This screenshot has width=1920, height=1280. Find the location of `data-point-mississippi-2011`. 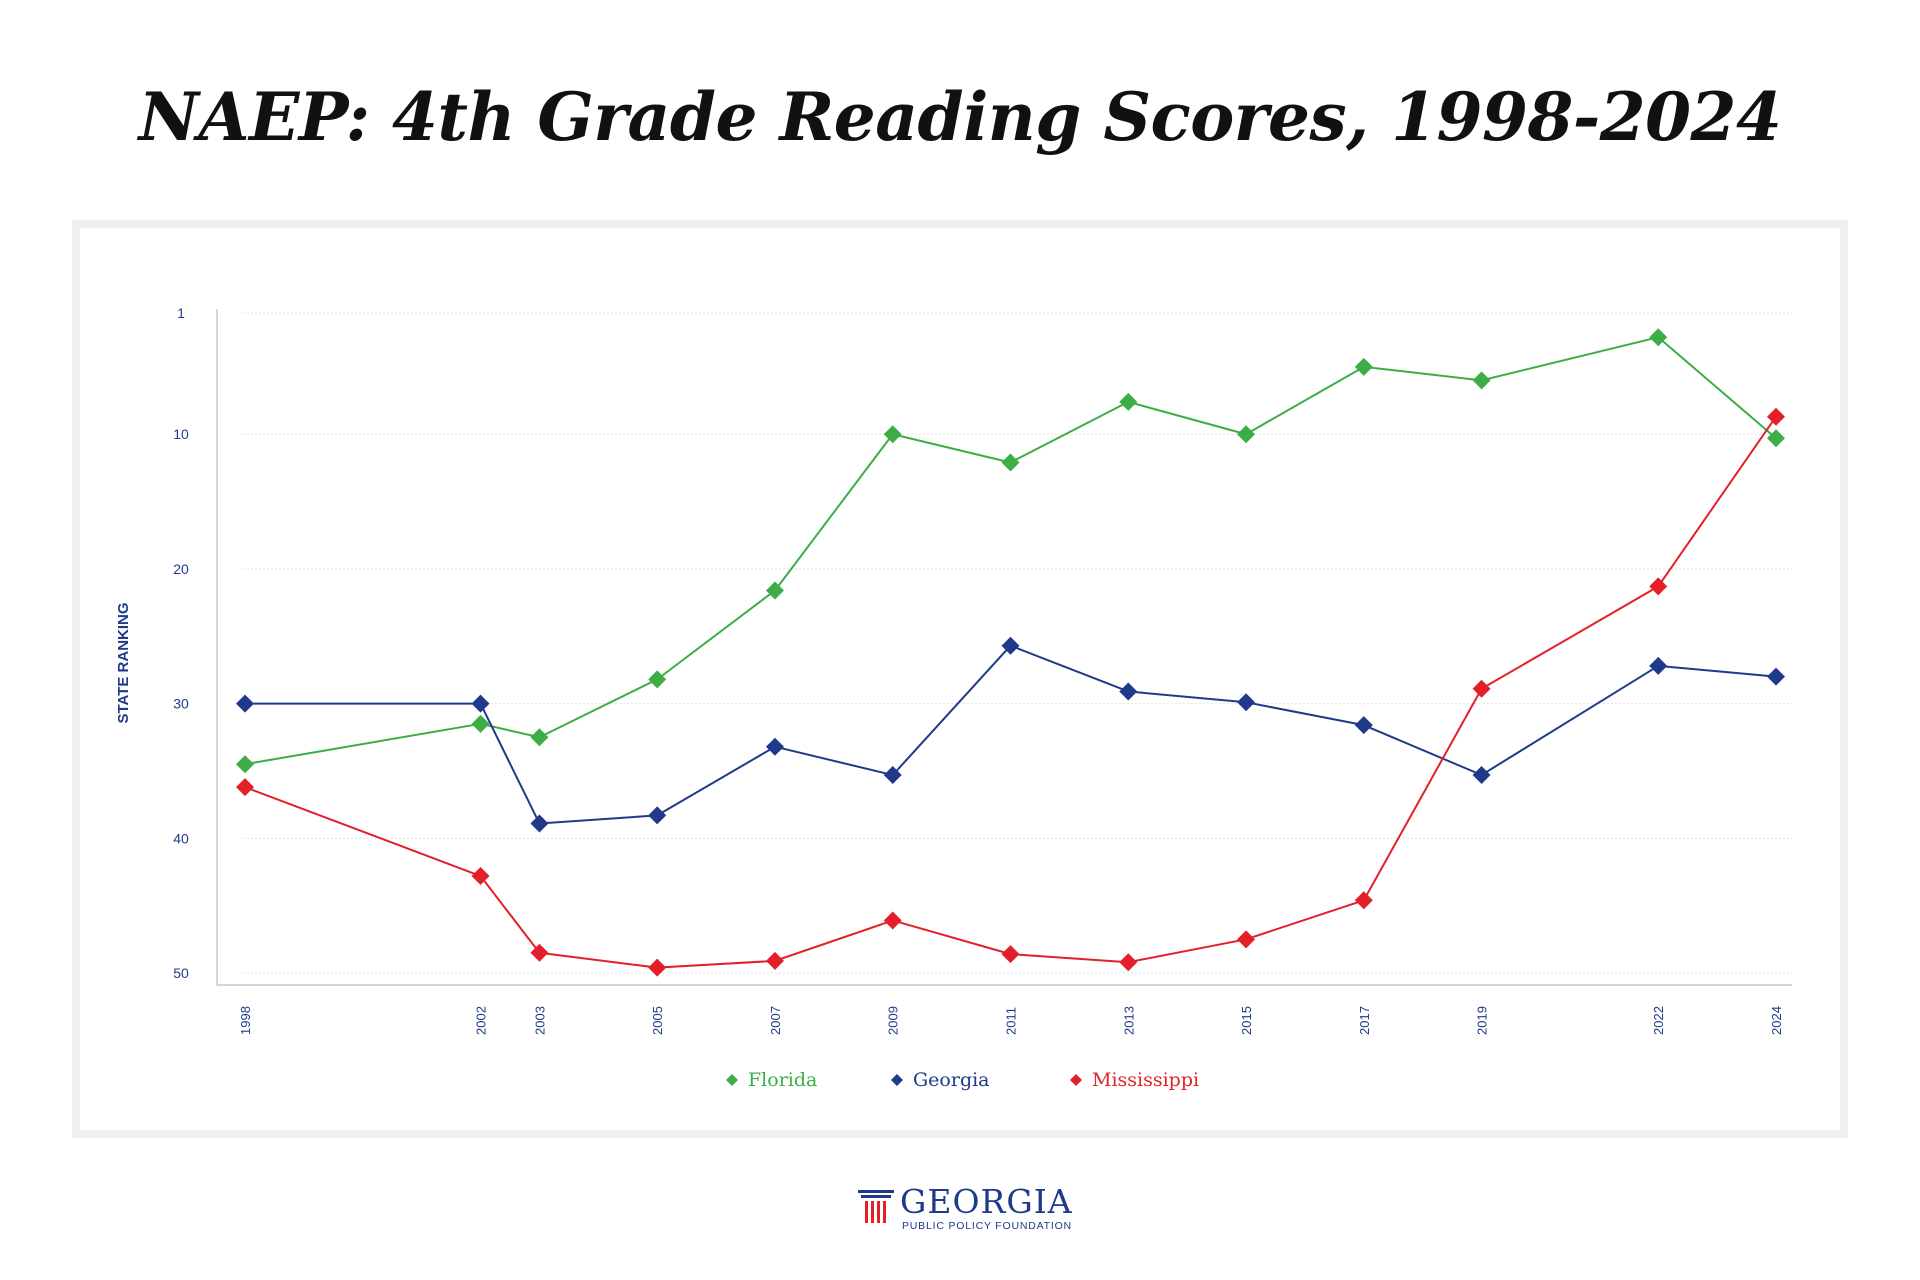

data-point-mississippi-2011 is located at coordinates (1010, 954).